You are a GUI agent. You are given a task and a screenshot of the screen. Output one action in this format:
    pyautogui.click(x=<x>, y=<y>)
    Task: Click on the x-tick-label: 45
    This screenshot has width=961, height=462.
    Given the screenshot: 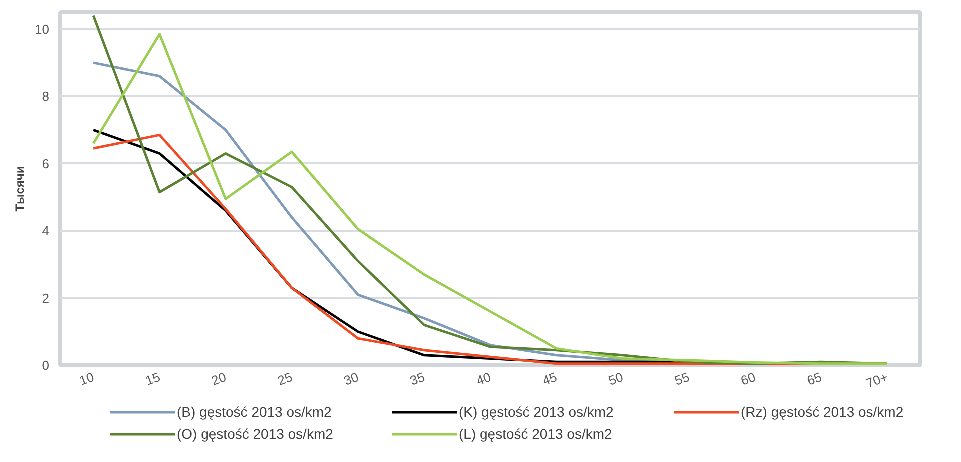 What is the action you would take?
    pyautogui.click(x=550, y=378)
    